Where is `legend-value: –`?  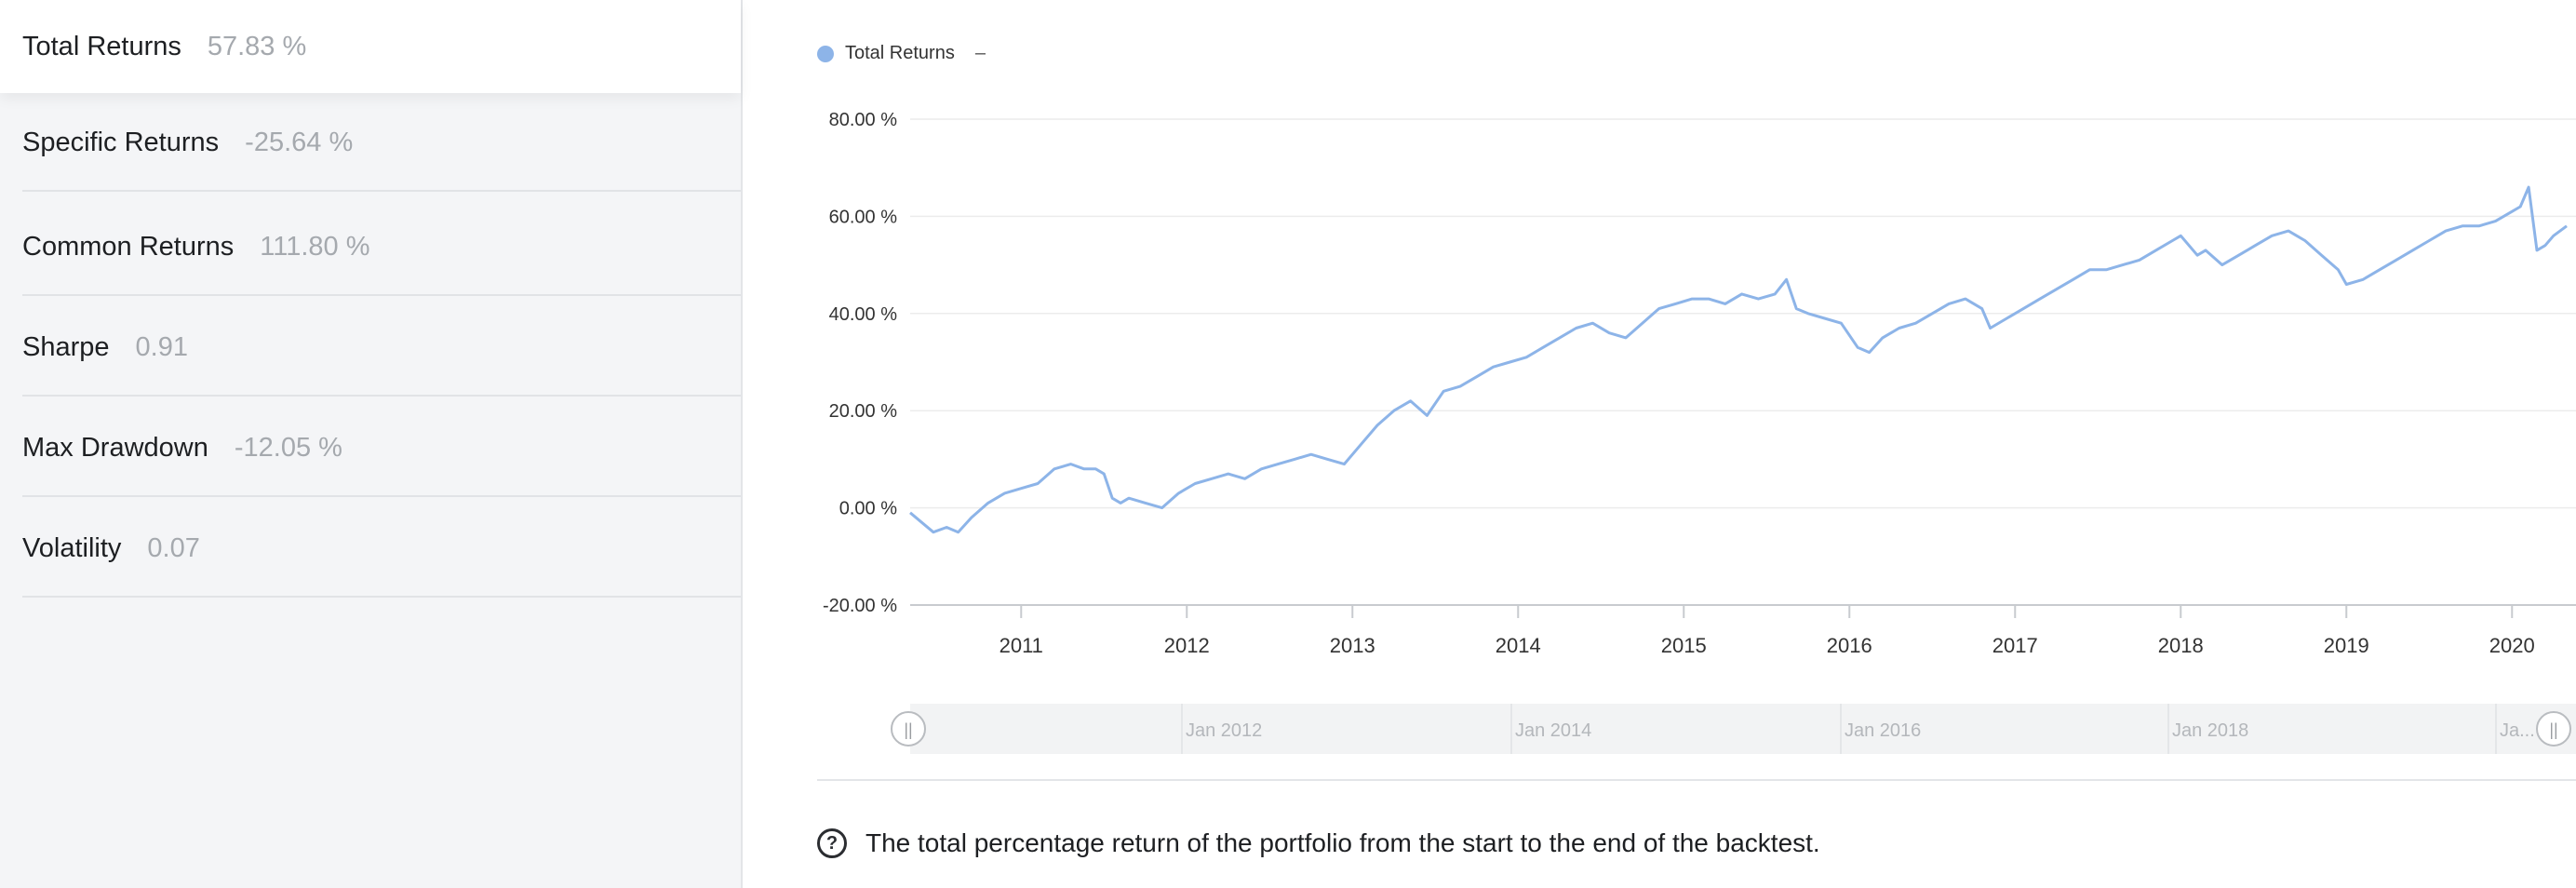
legend-value: – is located at coordinates (980, 53).